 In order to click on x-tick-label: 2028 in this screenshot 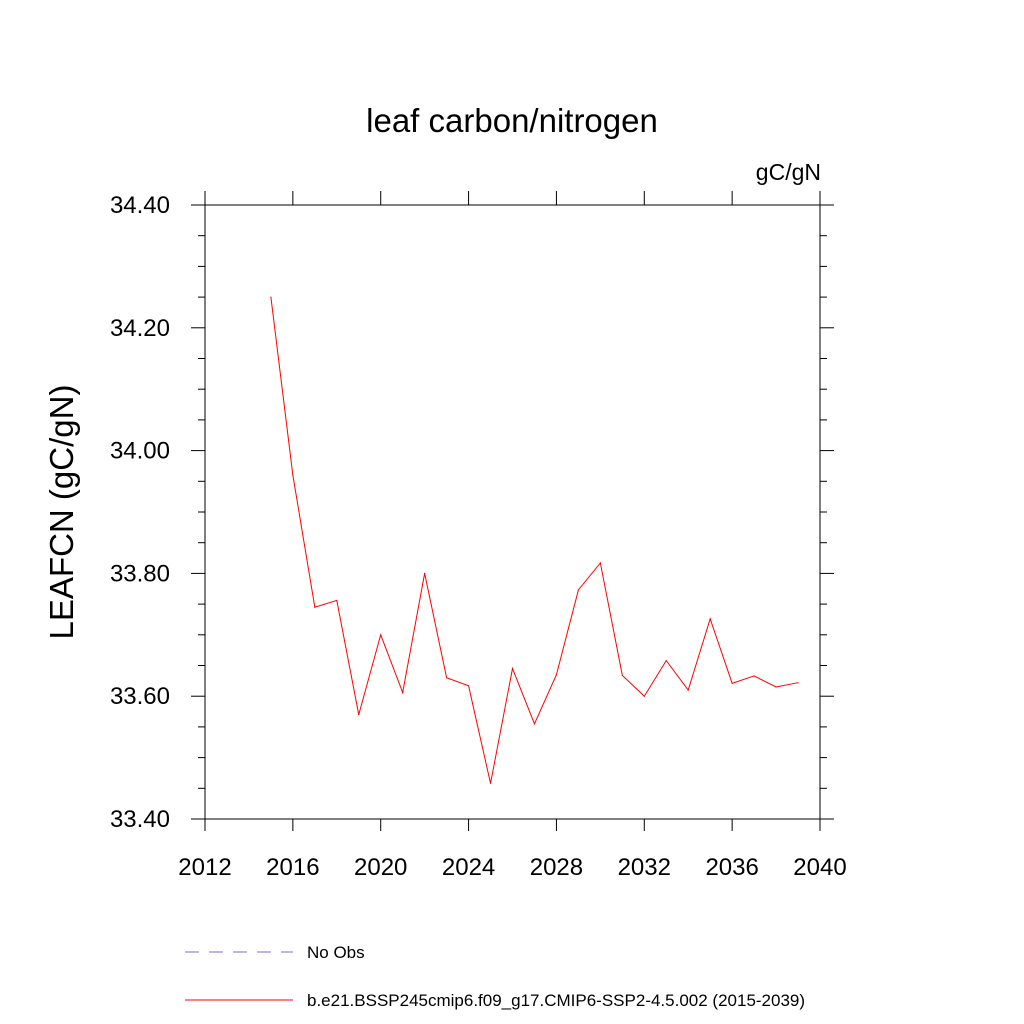, I will do `click(556, 867)`.